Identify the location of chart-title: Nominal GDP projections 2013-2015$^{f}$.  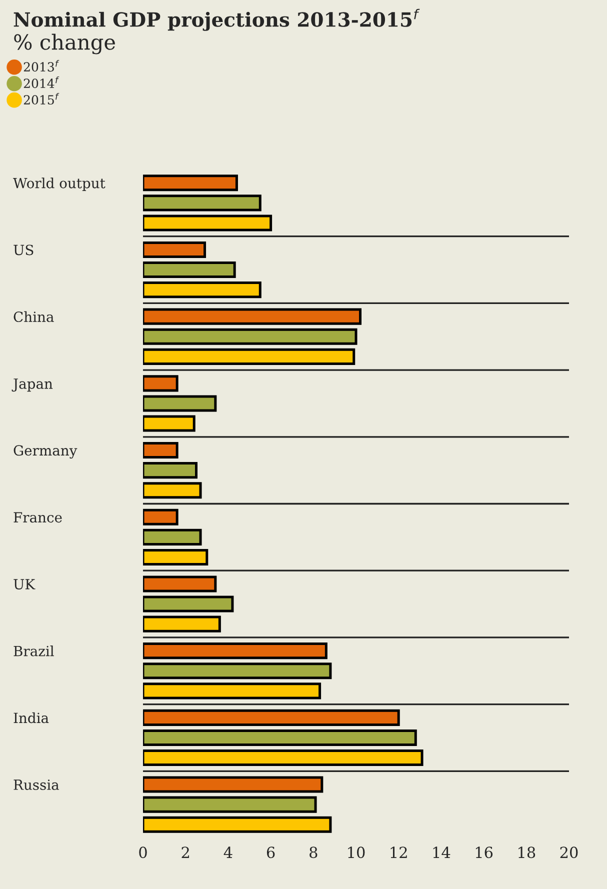
(217, 19).